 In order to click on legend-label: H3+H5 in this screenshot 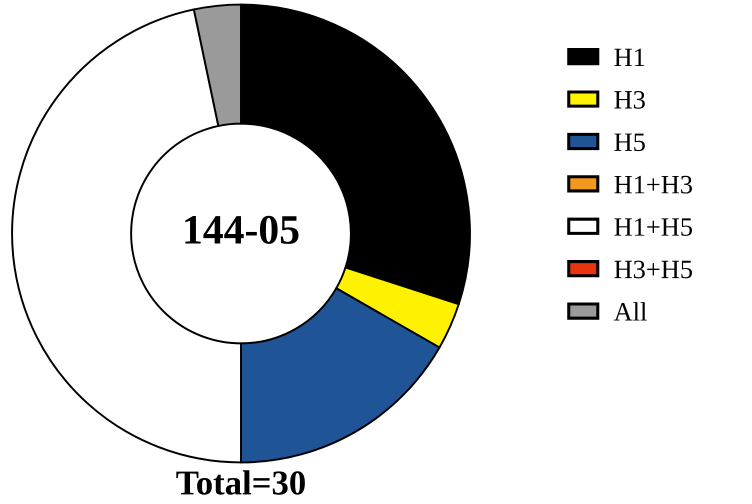, I will do `click(653, 269)`.